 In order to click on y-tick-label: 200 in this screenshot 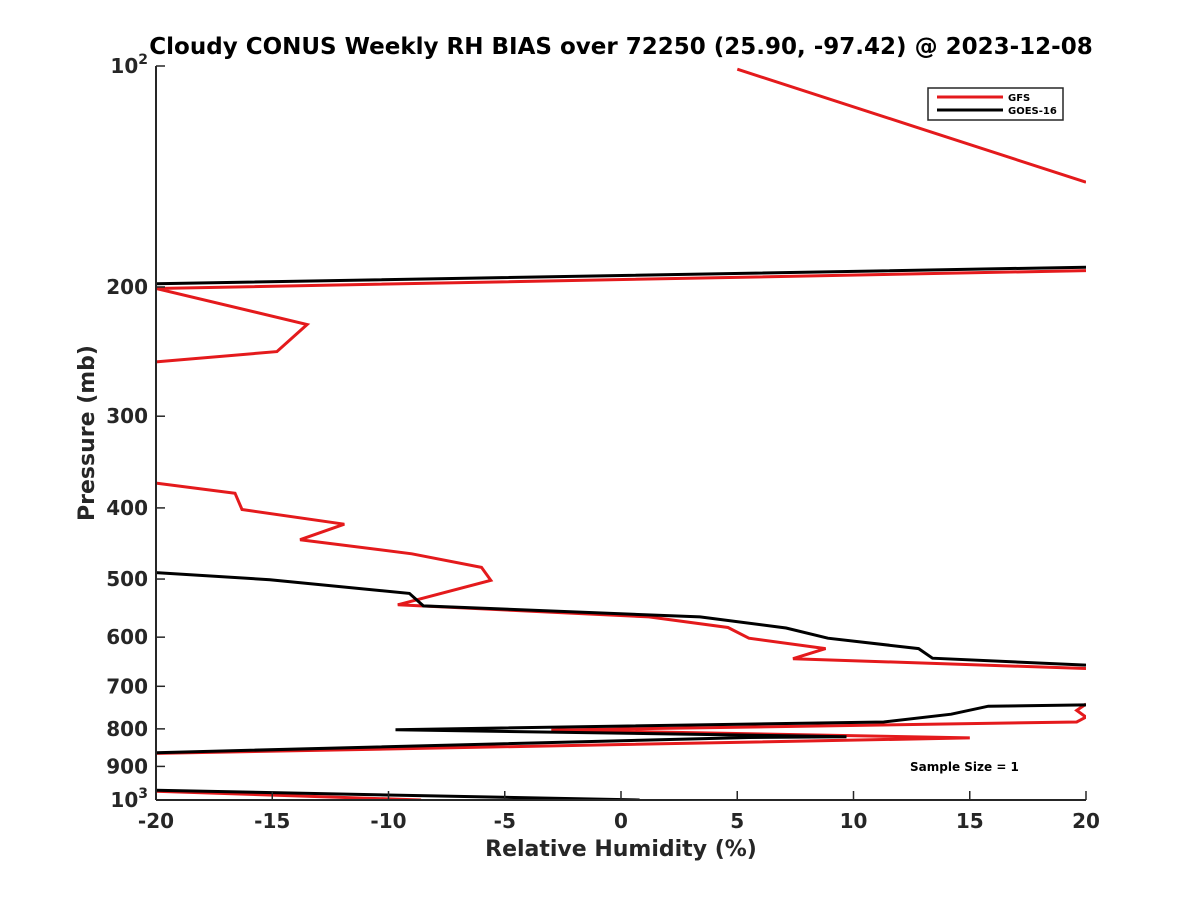, I will do `click(127, 287)`.